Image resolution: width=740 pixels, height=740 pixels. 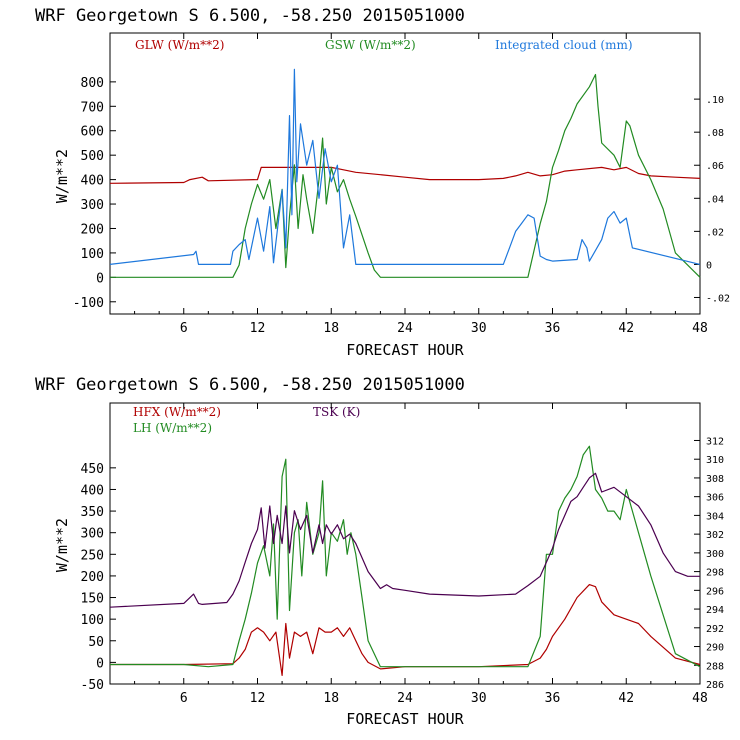 What do you see at coordinates (715, 573) in the screenshot?
I see `y2-tick-label: 298` at bounding box center [715, 573].